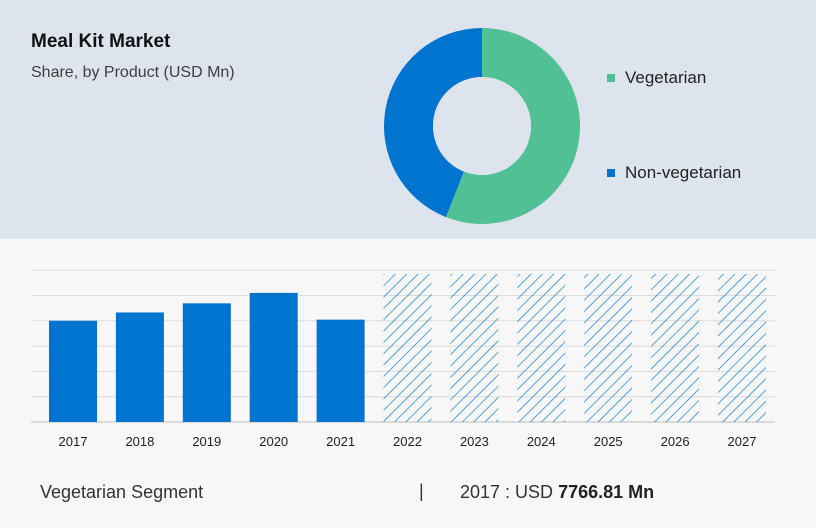  What do you see at coordinates (407, 348) in the screenshot?
I see `forecast-bar-2022` at bounding box center [407, 348].